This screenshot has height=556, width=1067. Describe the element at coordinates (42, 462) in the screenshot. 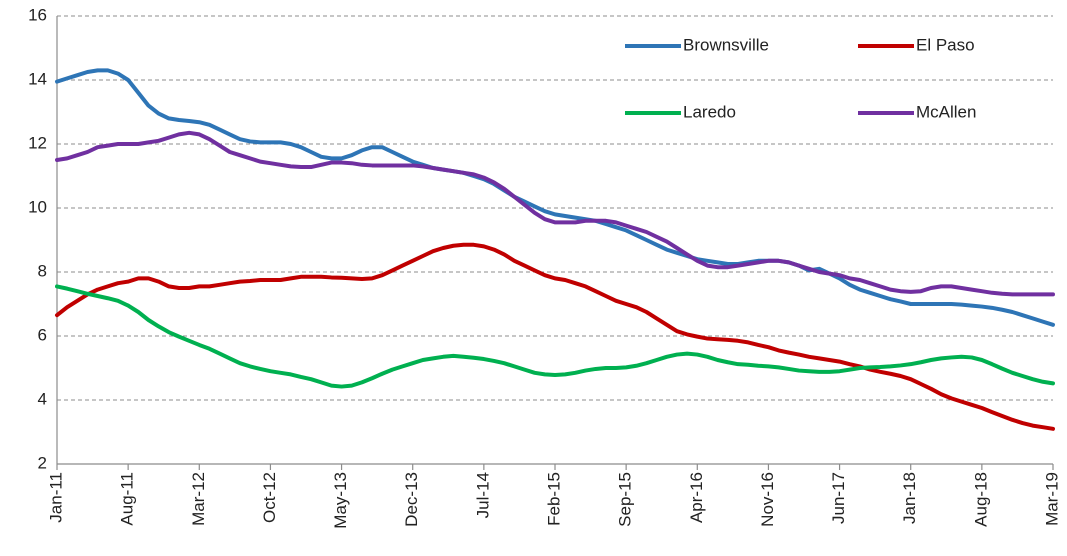

I see `y-tick-label: 2` at that location.